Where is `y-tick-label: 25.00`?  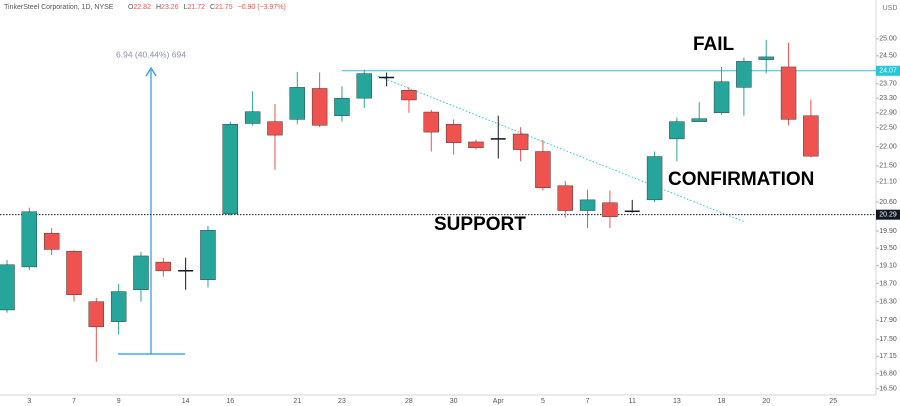 y-tick-label: 25.00 is located at coordinates (888, 39).